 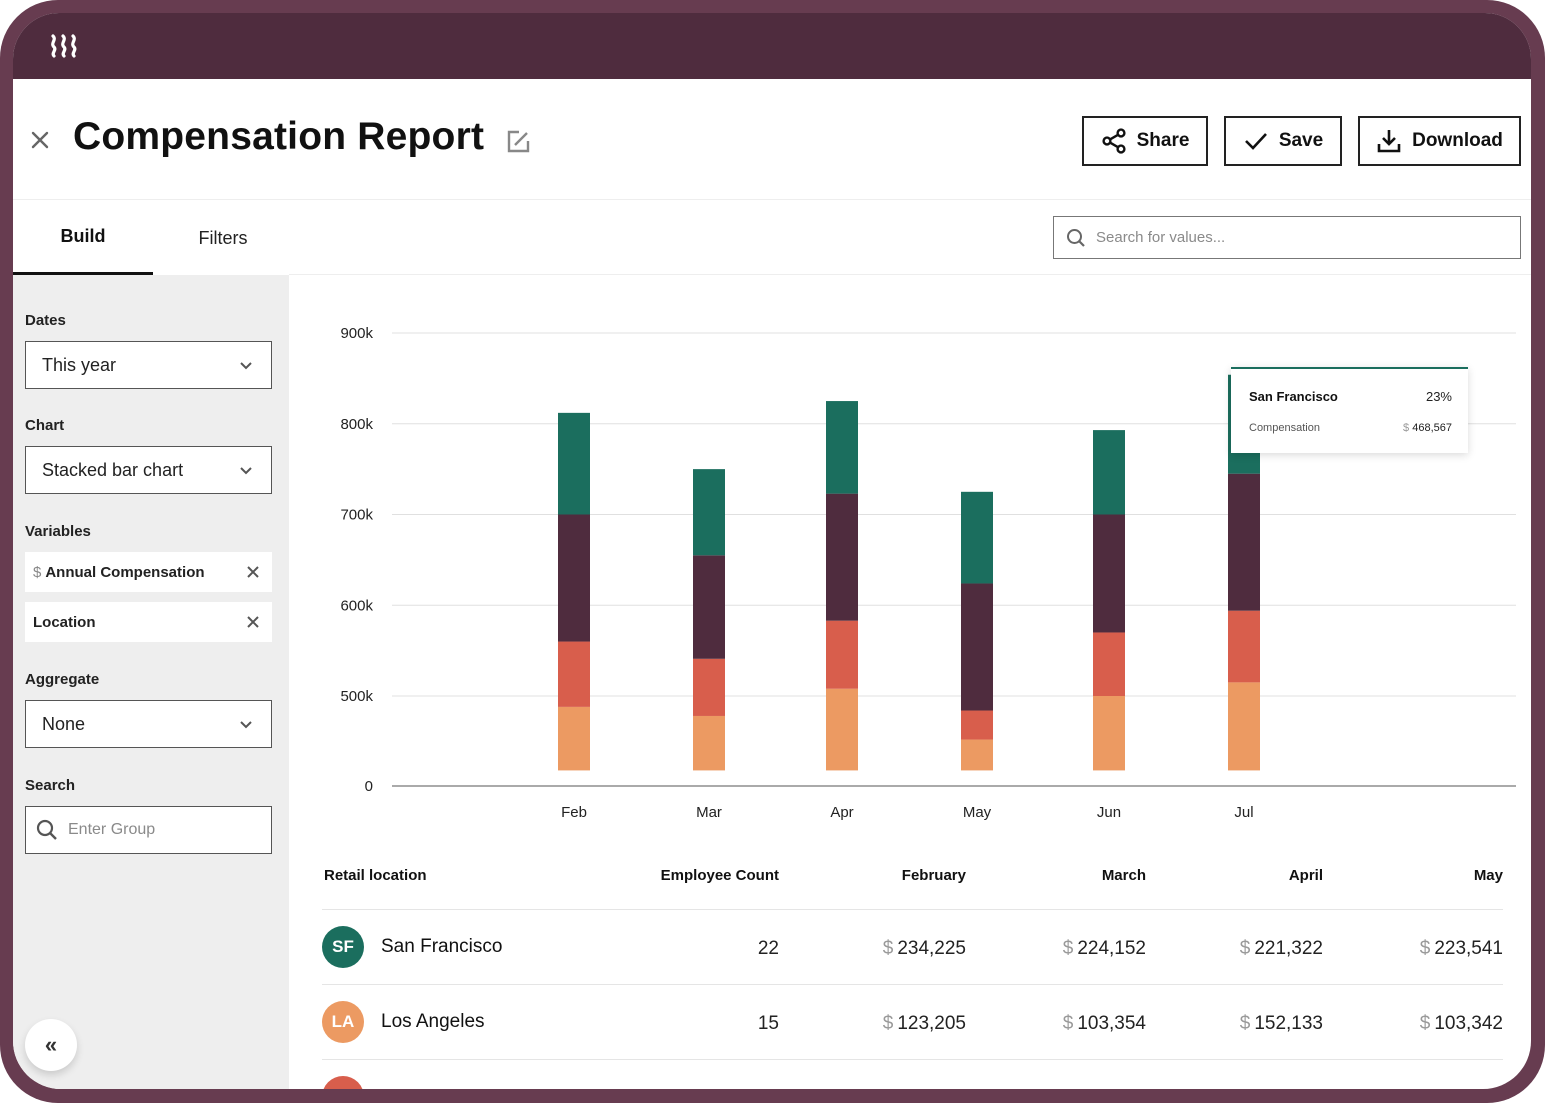 What do you see at coordinates (1113, 141) in the screenshot?
I see `share-icon` at bounding box center [1113, 141].